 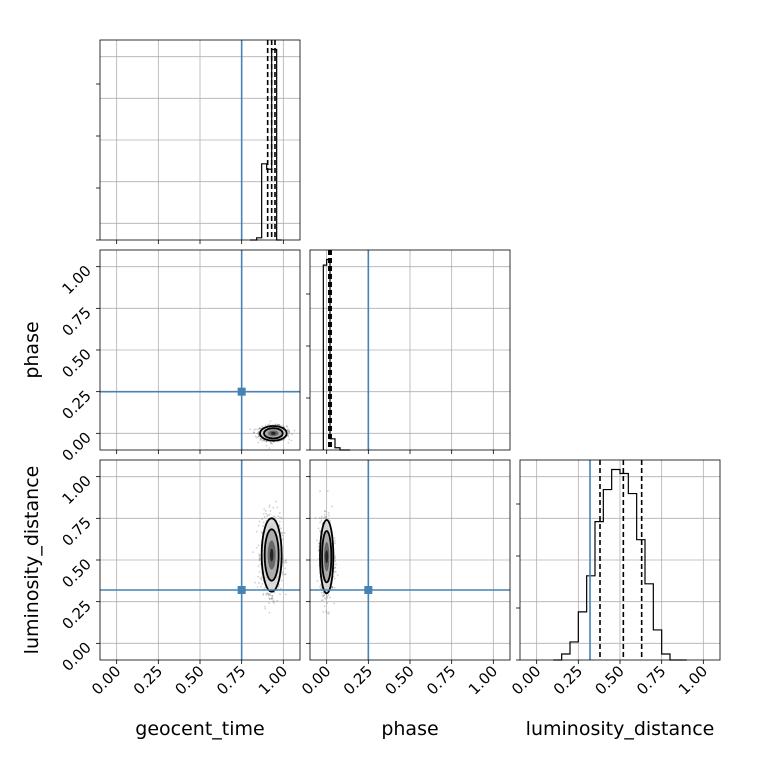 What do you see at coordinates (179, 357) in the screenshot?
I see `panel-geocent_time-vs-phase: 0.00 0.25 0.50 0.75 1.00` at bounding box center [179, 357].